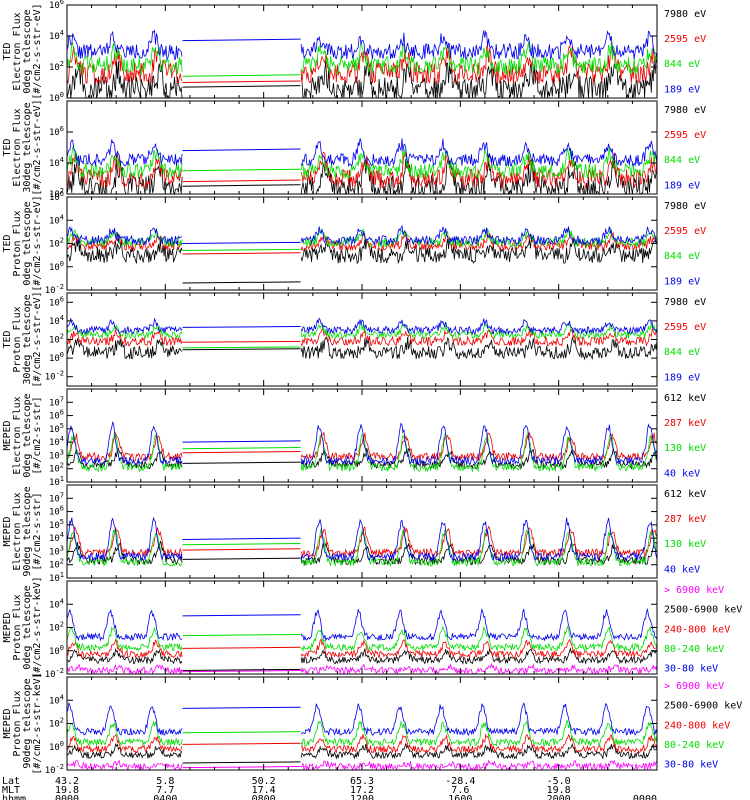  Describe the element at coordinates (685, 110) in the screenshot. I see `legend-label: 7980 eV` at that location.